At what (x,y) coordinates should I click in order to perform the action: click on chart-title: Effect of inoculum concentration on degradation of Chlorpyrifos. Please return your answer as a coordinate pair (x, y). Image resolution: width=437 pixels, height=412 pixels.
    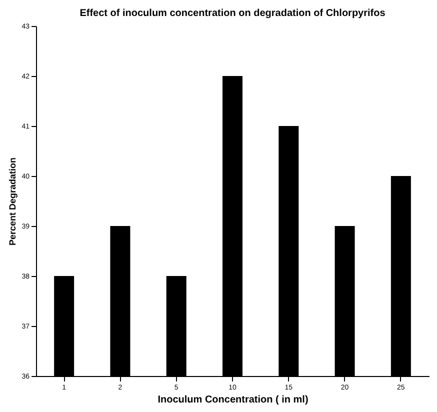
    Looking at the image, I should click on (233, 13).